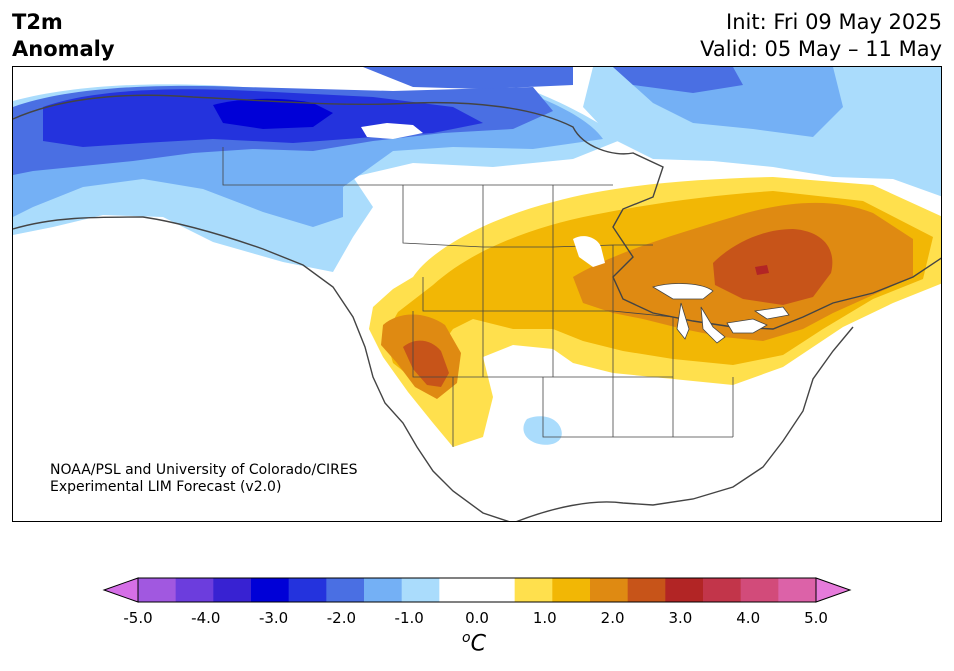 Image resolution: width=954 pixels, height=671 pixels. What do you see at coordinates (409, 618) in the screenshot?
I see `colorbar-tick-label: -1.0` at bounding box center [409, 618].